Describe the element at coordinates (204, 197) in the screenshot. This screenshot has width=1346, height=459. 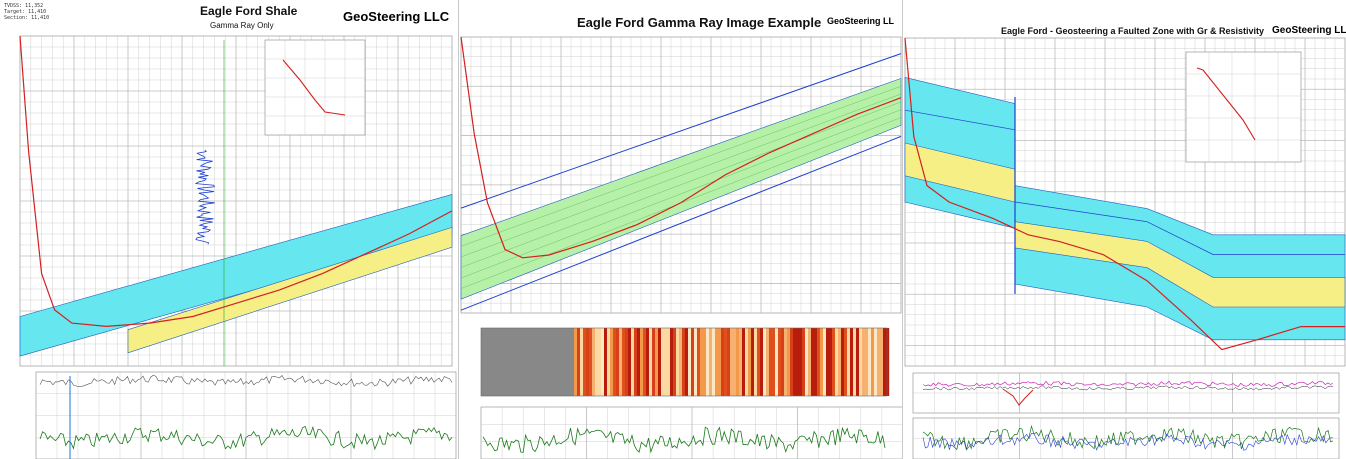
I see `gamma-ray-trace` at that location.